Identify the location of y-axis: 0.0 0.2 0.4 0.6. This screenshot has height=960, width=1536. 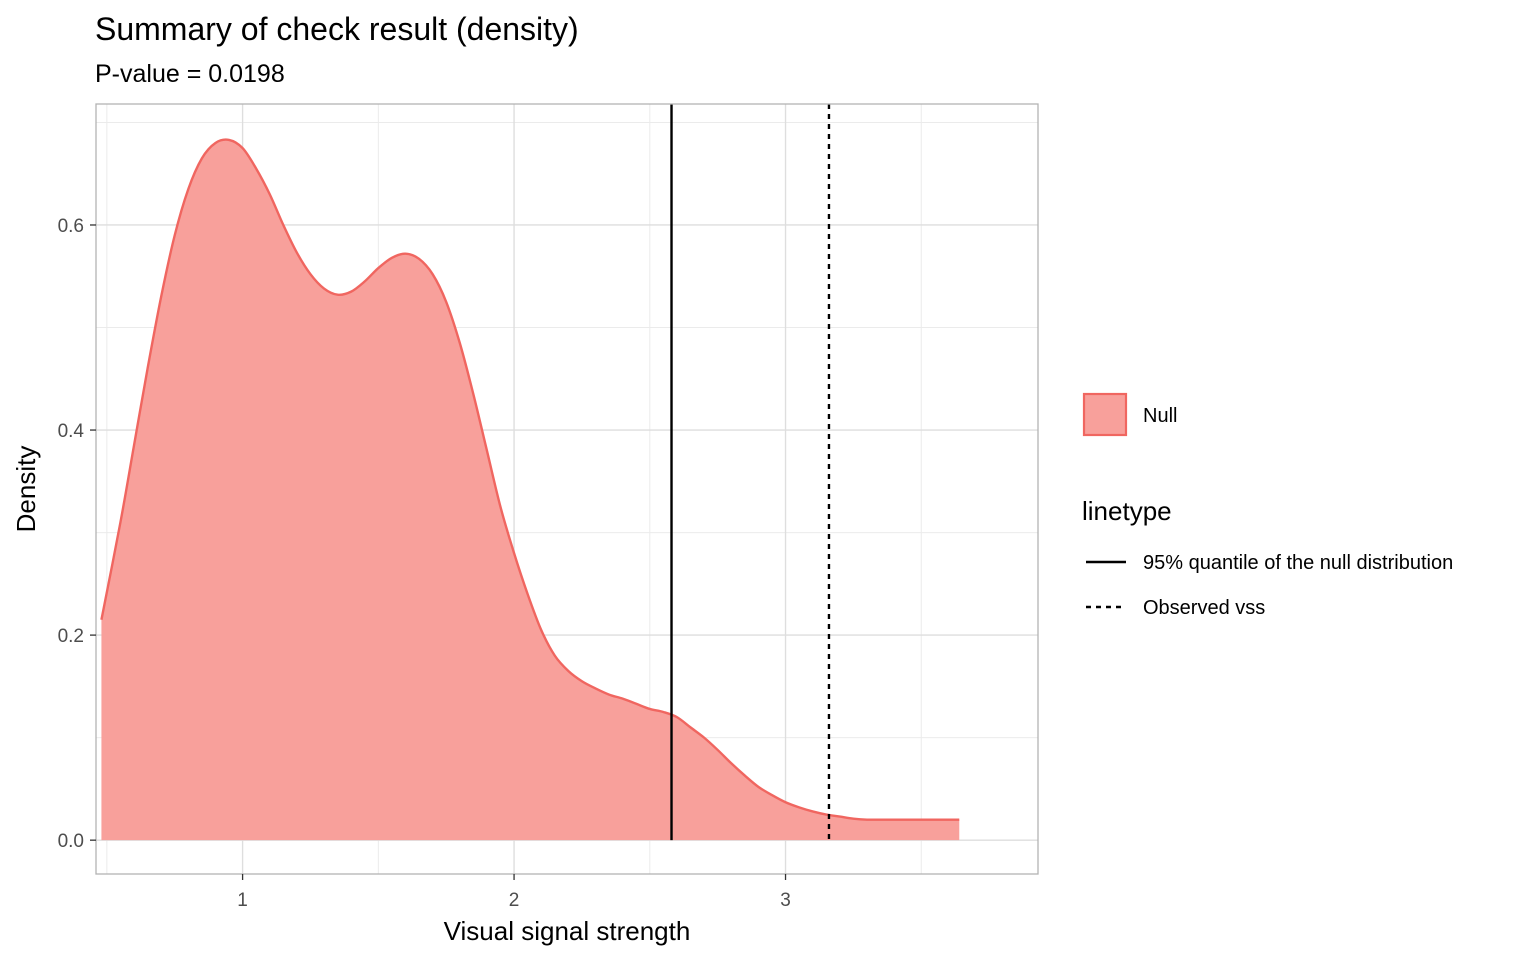
(77, 534).